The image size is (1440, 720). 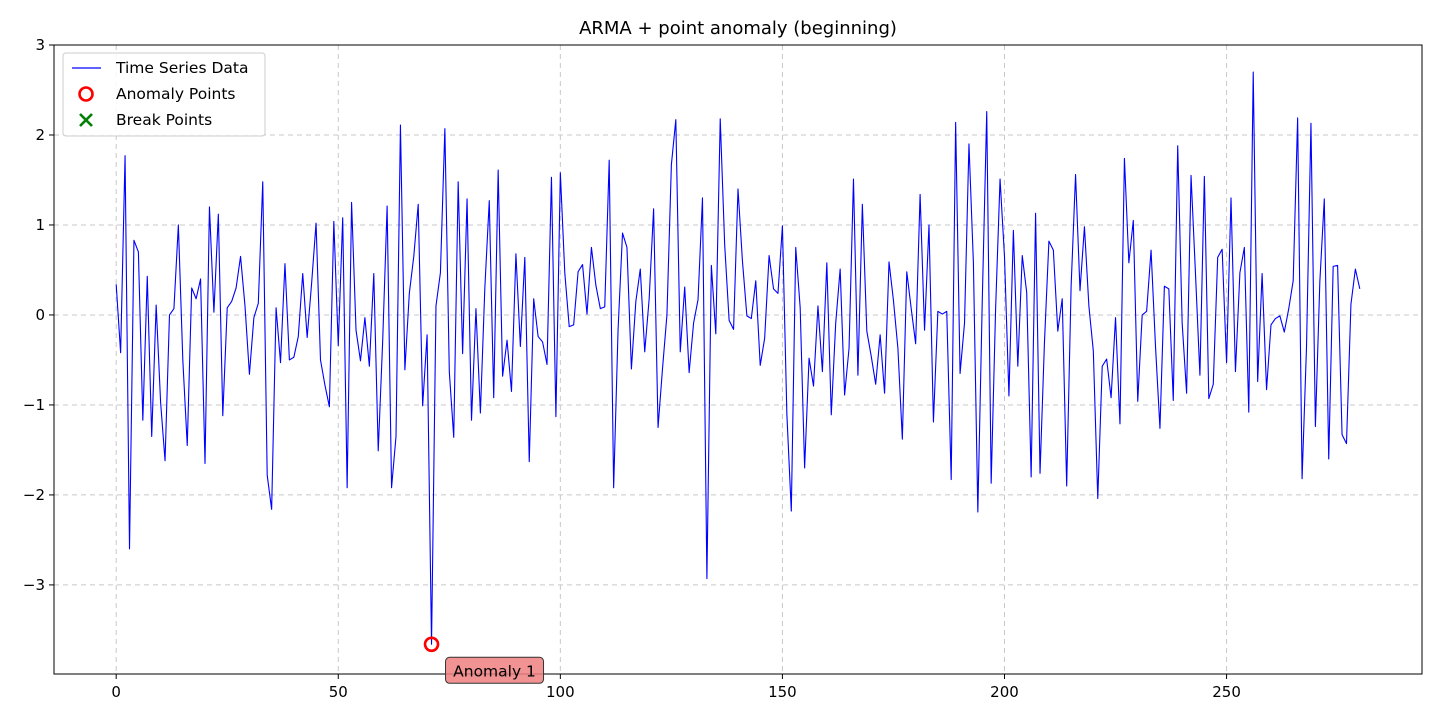 I want to click on x-tick-label: 100, so click(x=560, y=692).